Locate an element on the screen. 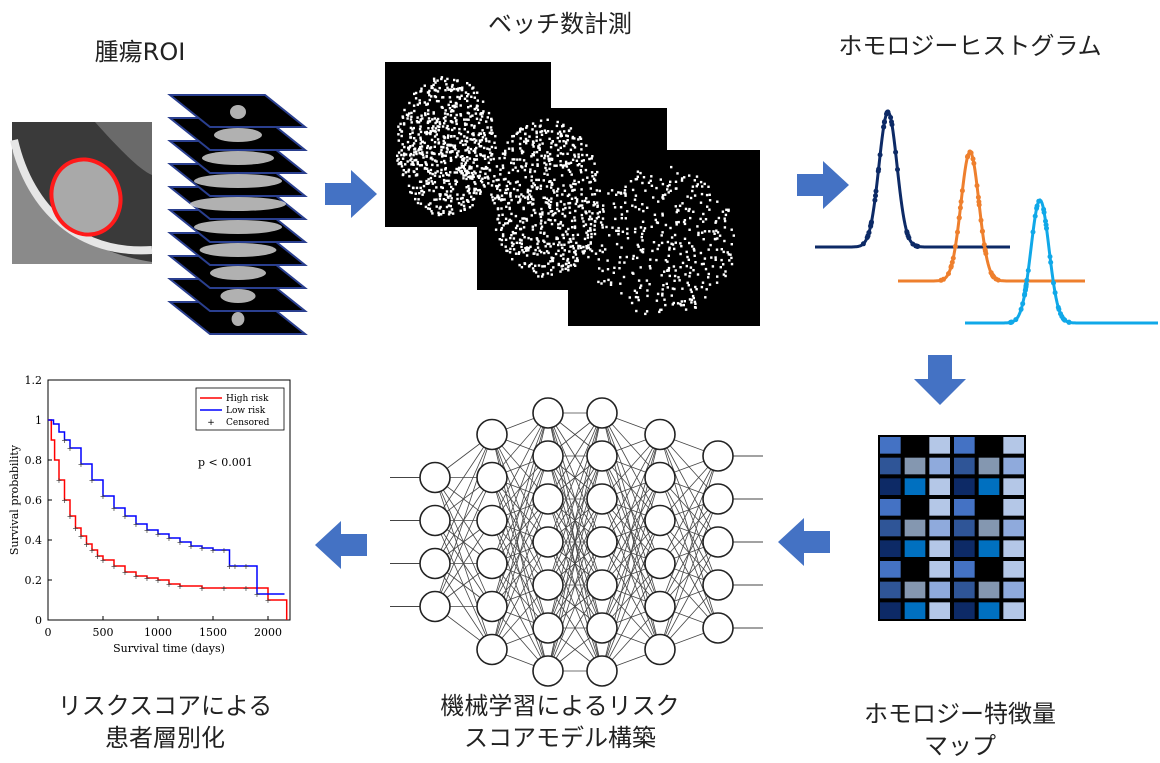  x-tick-label: 1000 is located at coordinates (158, 632).